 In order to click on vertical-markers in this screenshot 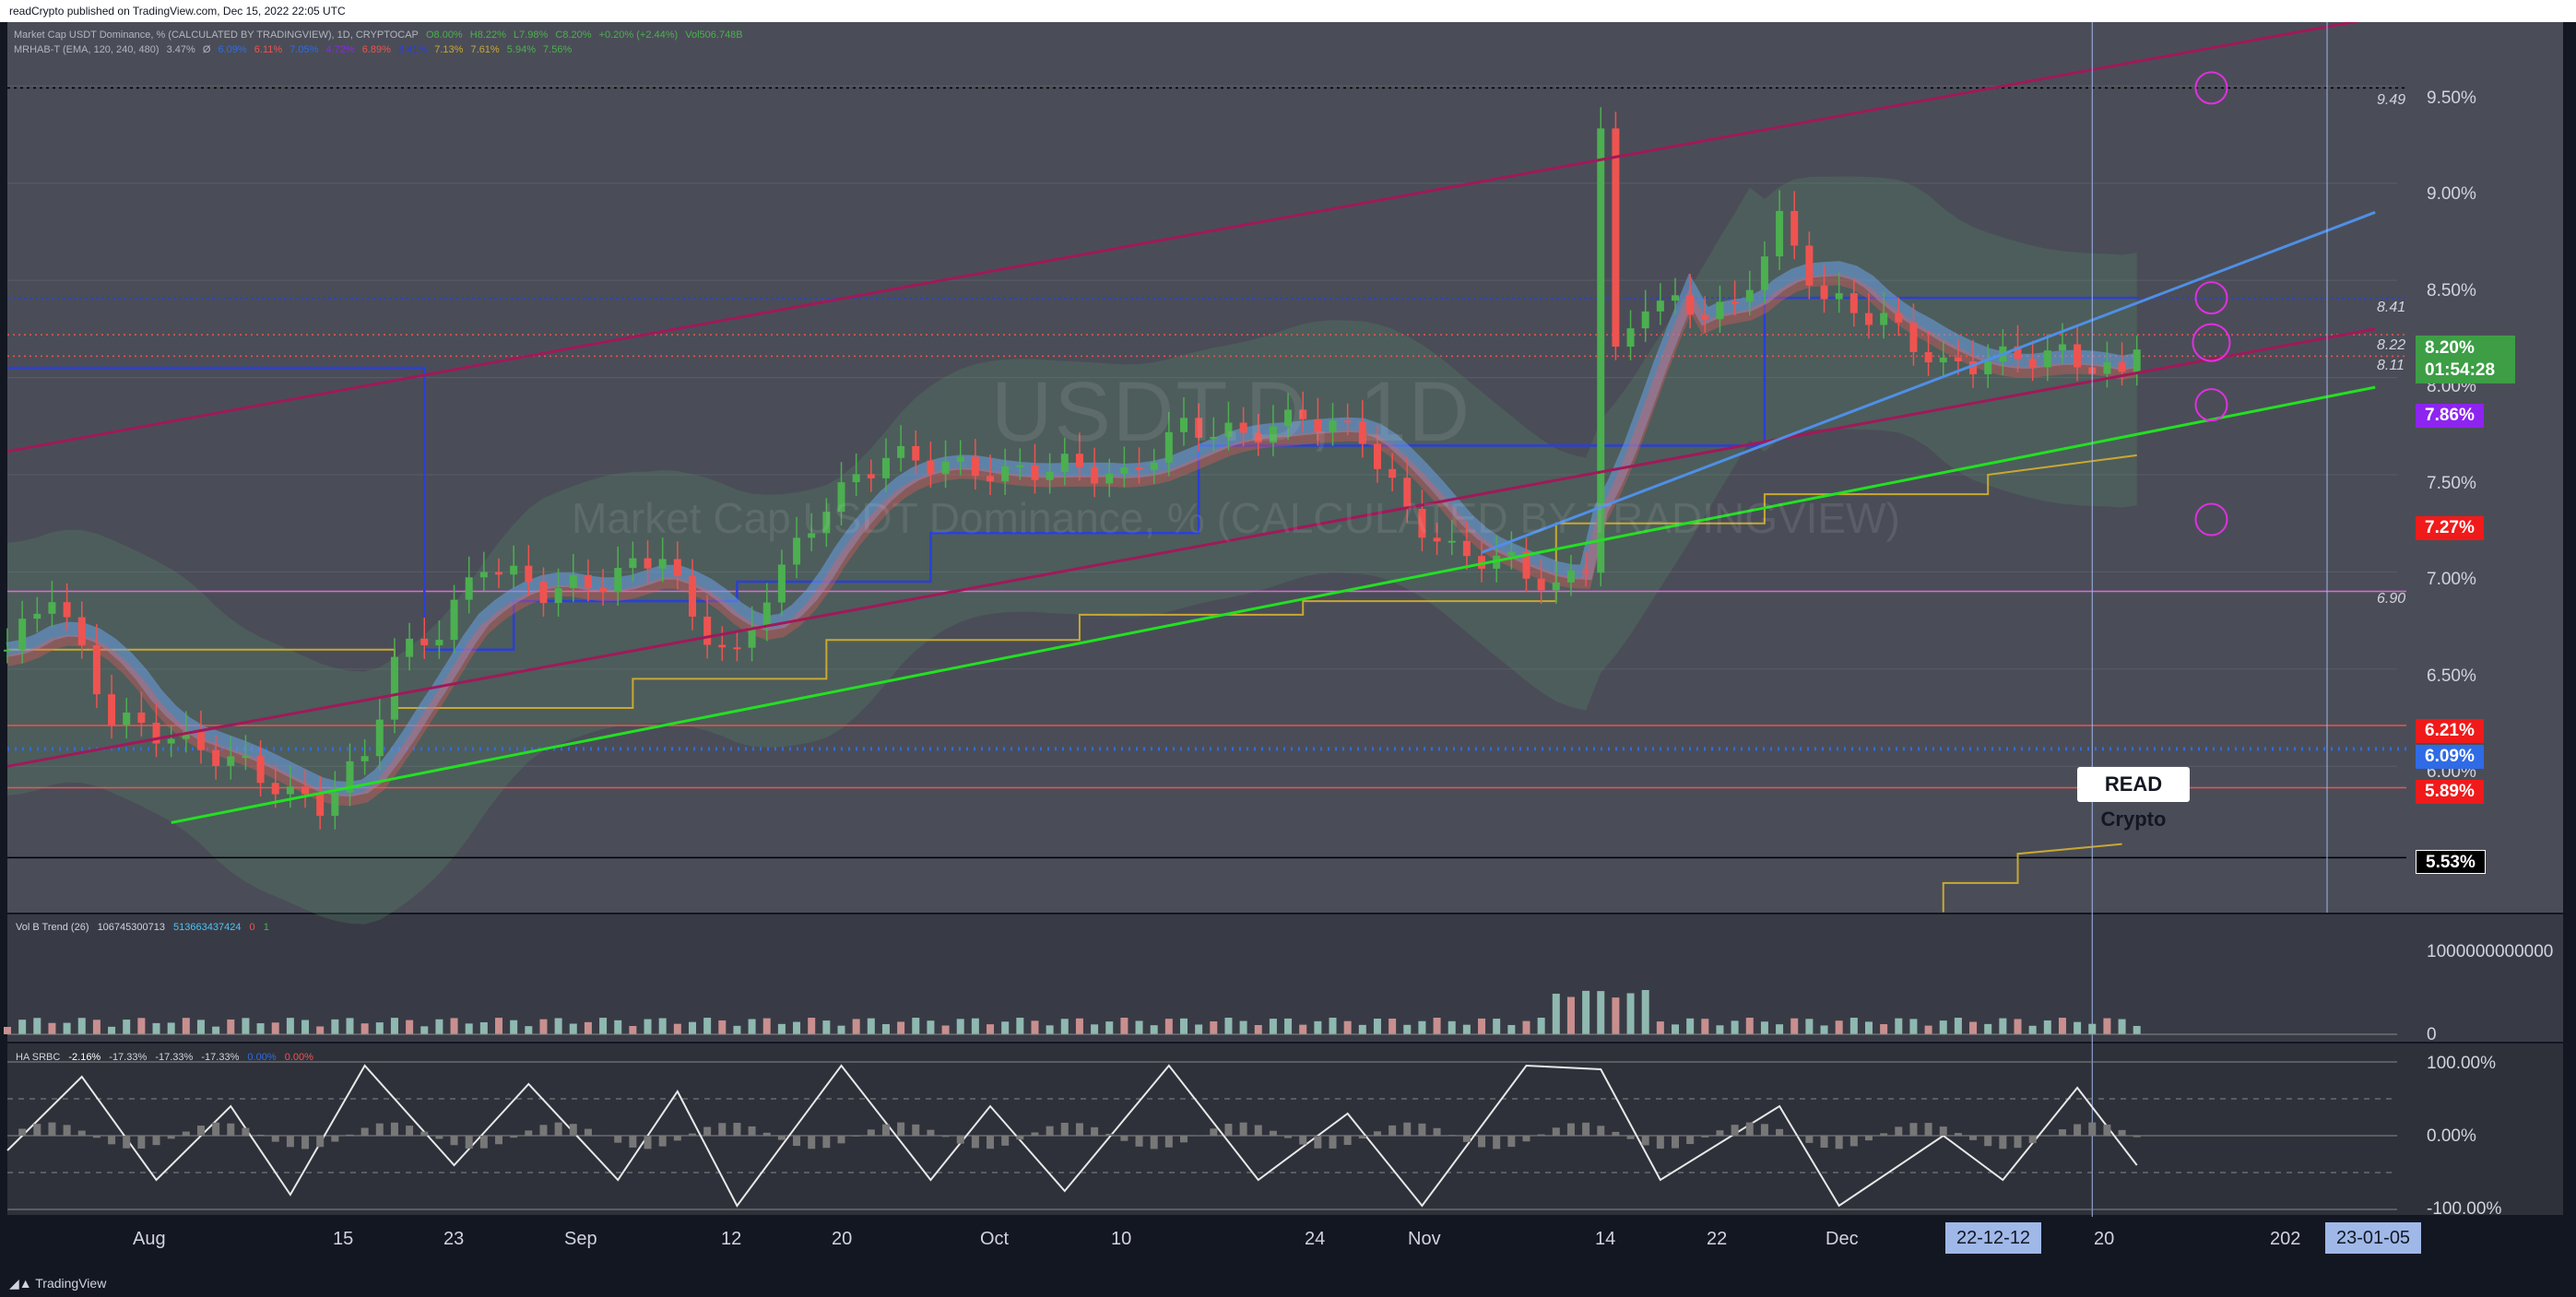, I will do `click(2209, 619)`.